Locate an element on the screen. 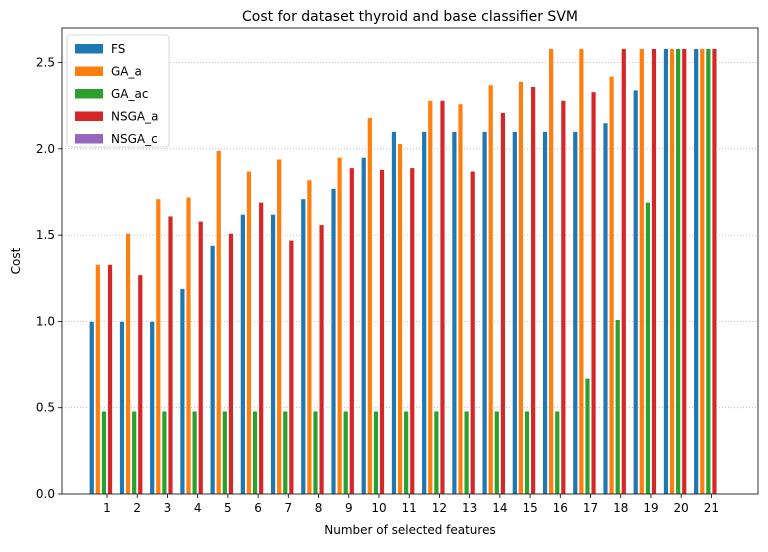  y-tick-label: 0.5 is located at coordinates (45, 408).